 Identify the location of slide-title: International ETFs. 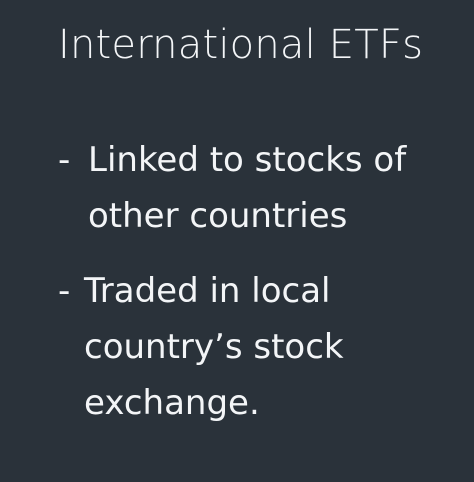
(241, 45).